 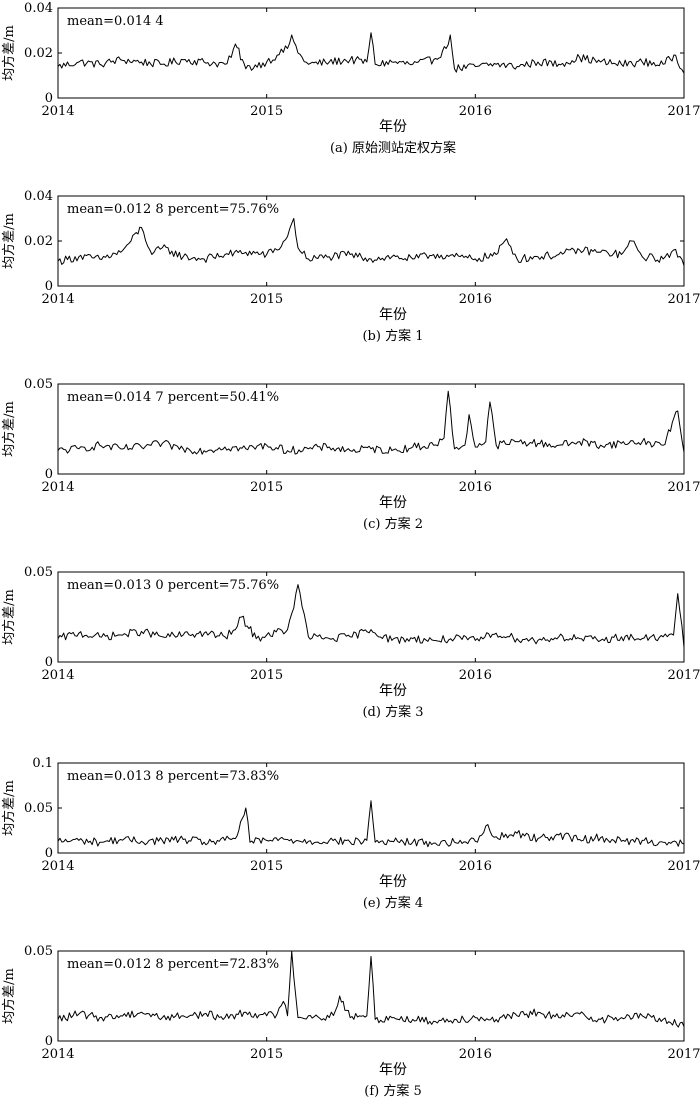 What do you see at coordinates (392, 336) in the screenshot?
I see `panel-caption: (b) 方案 1` at bounding box center [392, 336].